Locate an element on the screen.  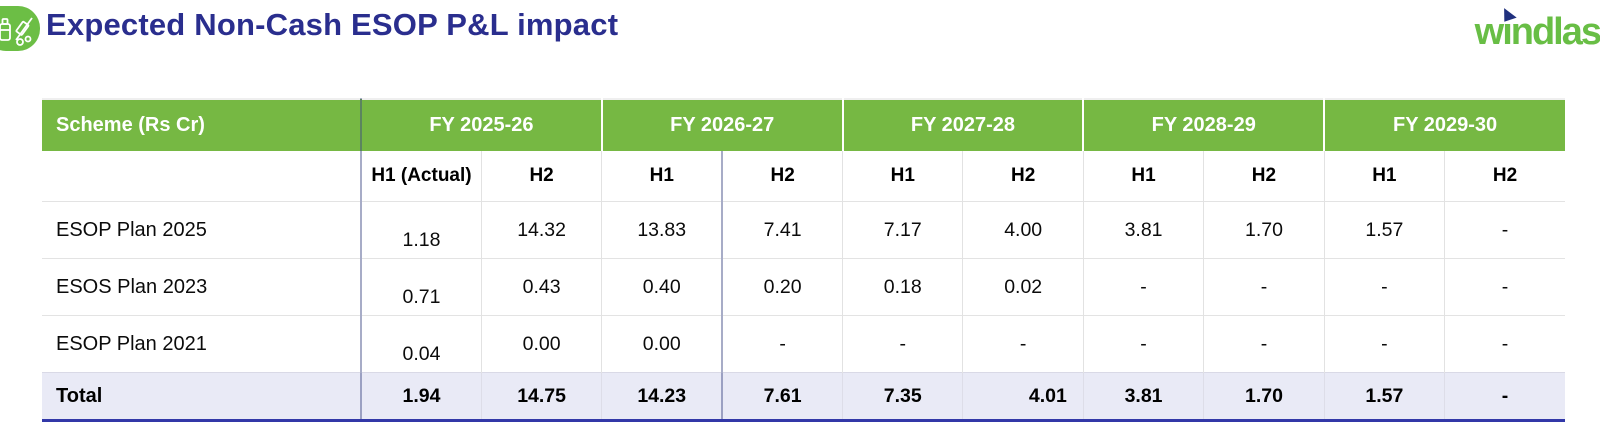
scheme-header-cell: Scheme (Rs Cr) is located at coordinates (202, 125).